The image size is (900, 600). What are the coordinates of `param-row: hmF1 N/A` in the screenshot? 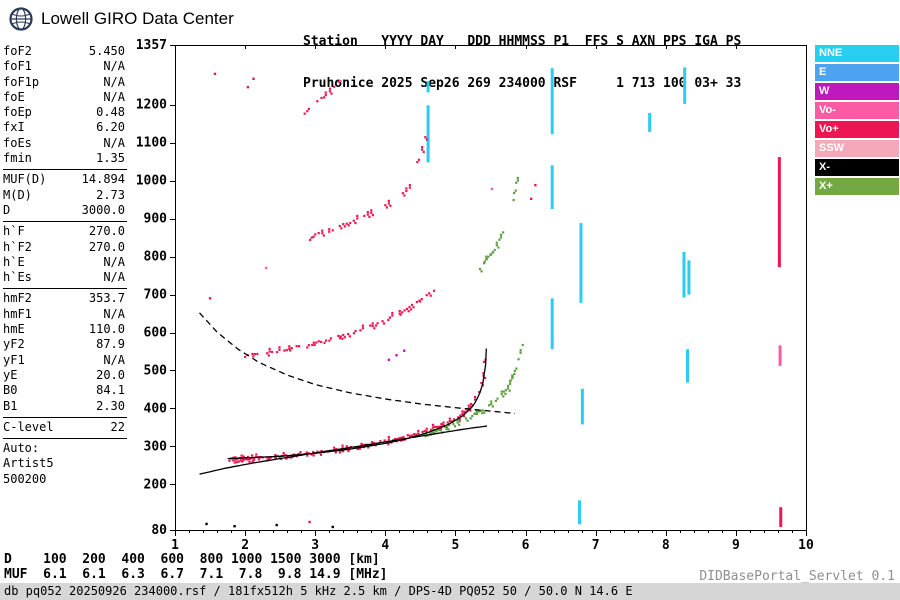 It's located at (66, 314).